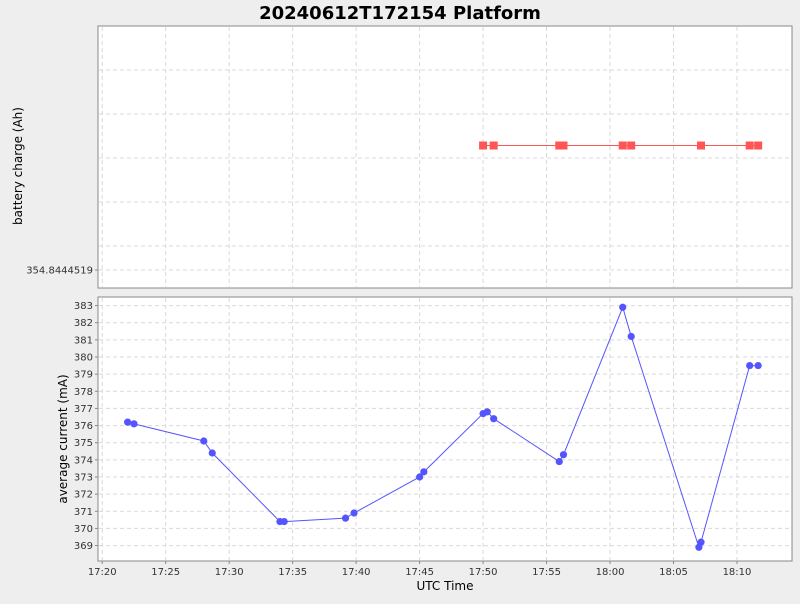  What do you see at coordinates (546, 572) in the screenshot?
I see `x-tick-label: 17:55` at bounding box center [546, 572].